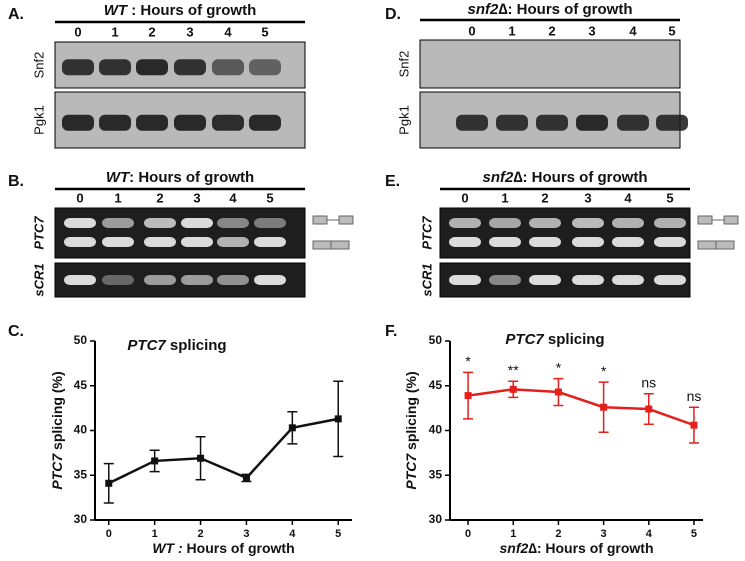 Image resolution: width=745 pixels, height=561 pixels. What do you see at coordinates (57, 412) in the screenshot?
I see `y-axis-label-rest: splicing (%)` at bounding box center [57, 412].